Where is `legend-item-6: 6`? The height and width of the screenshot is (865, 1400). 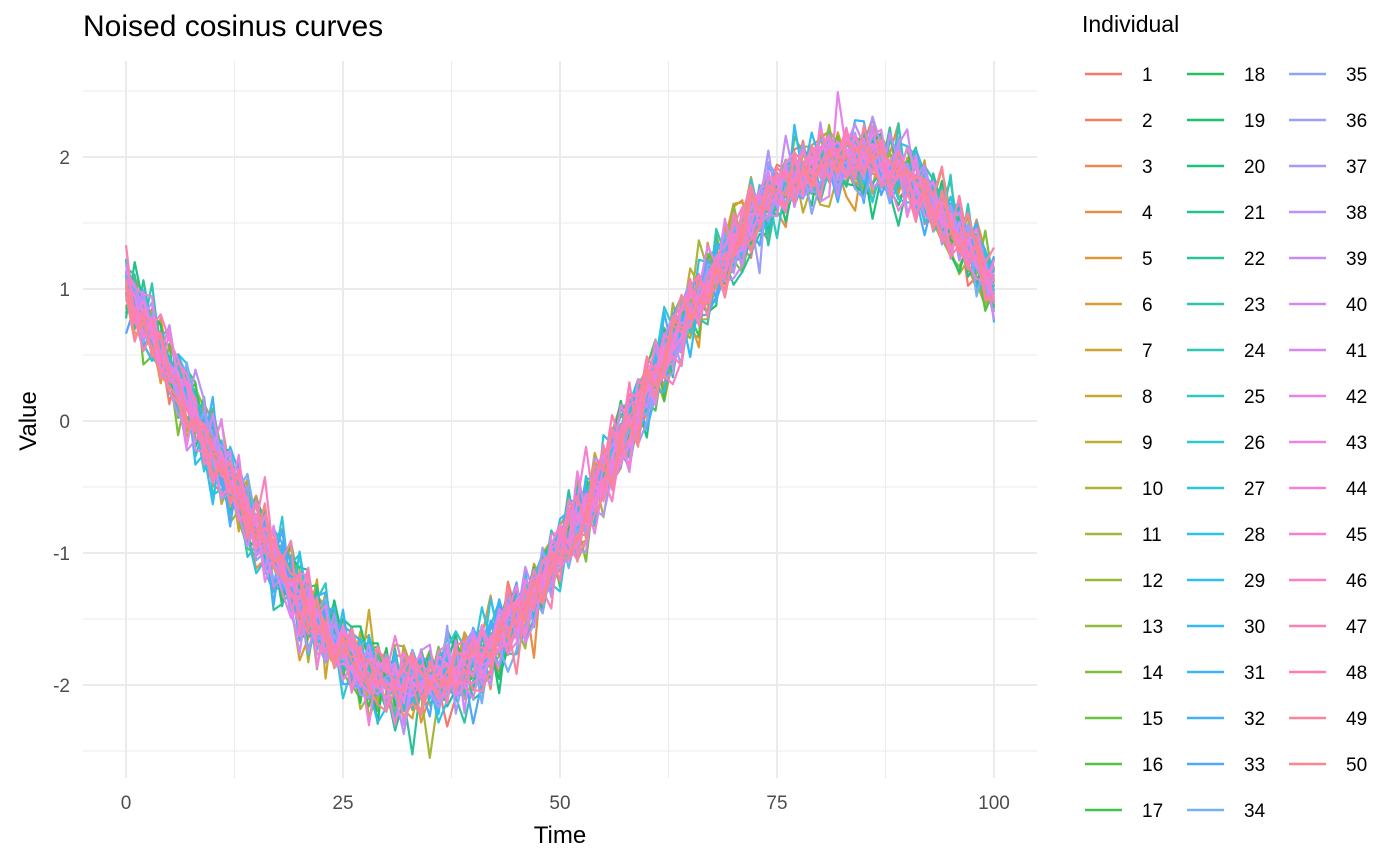
legend-item-6: 6 is located at coordinates (1119, 305).